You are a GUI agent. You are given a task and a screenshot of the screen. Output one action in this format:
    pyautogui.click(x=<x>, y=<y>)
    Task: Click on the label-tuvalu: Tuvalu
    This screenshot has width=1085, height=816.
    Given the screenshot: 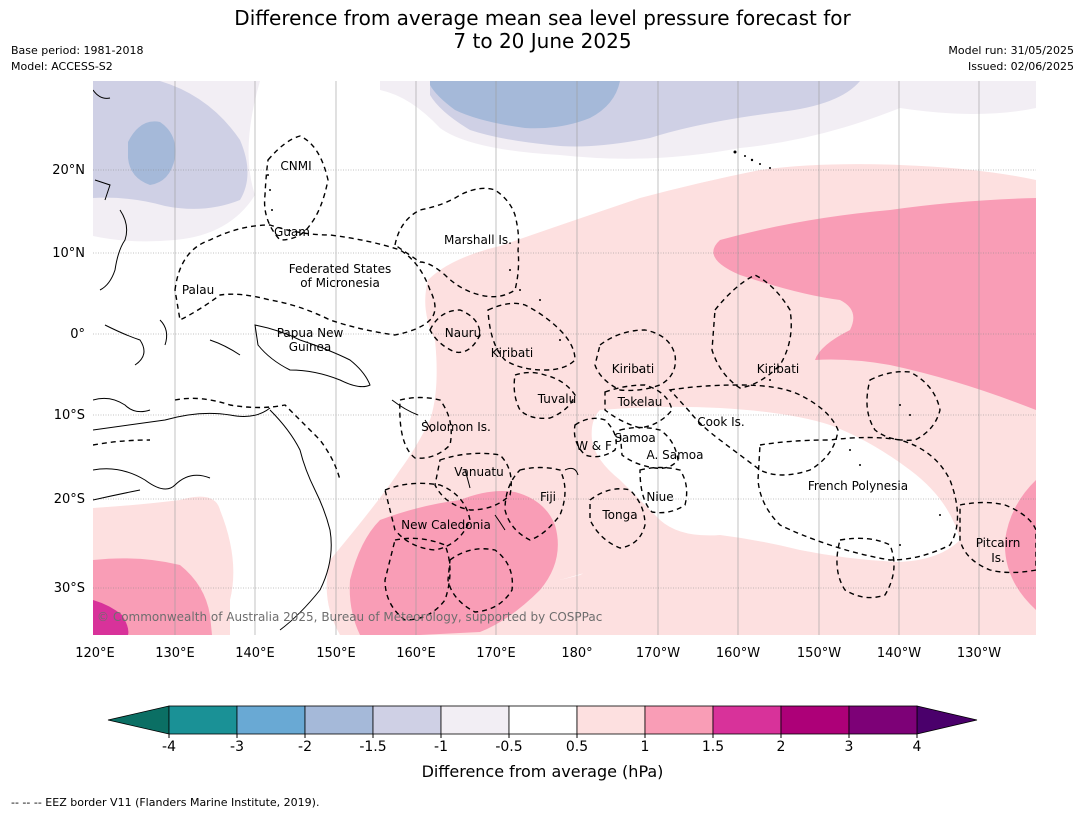 What is the action you would take?
    pyautogui.click(x=557, y=399)
    